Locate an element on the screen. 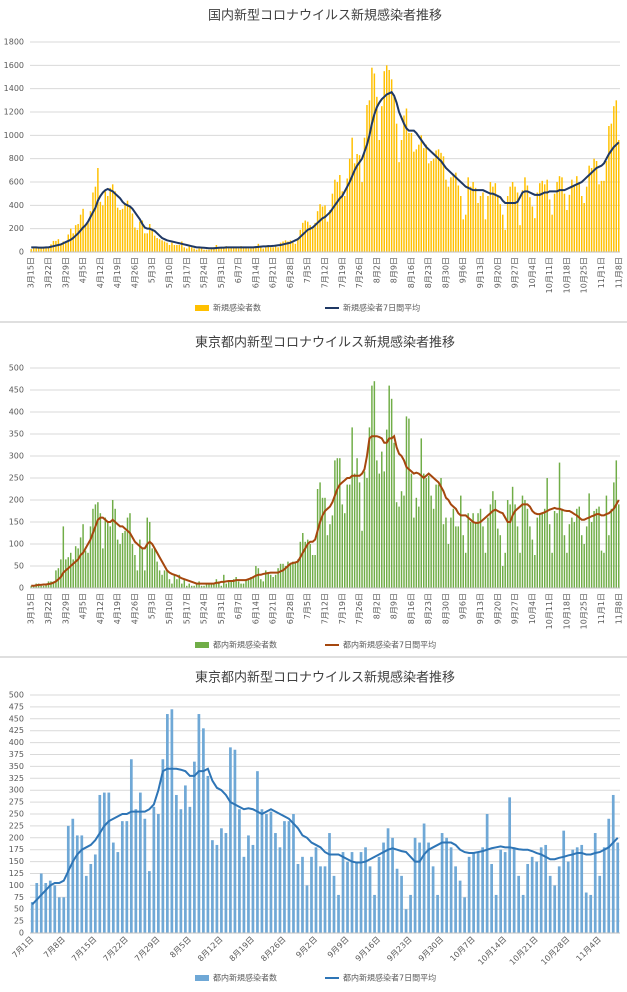  x-tick-label: 7月19日 is located at coordinates (342, 608).